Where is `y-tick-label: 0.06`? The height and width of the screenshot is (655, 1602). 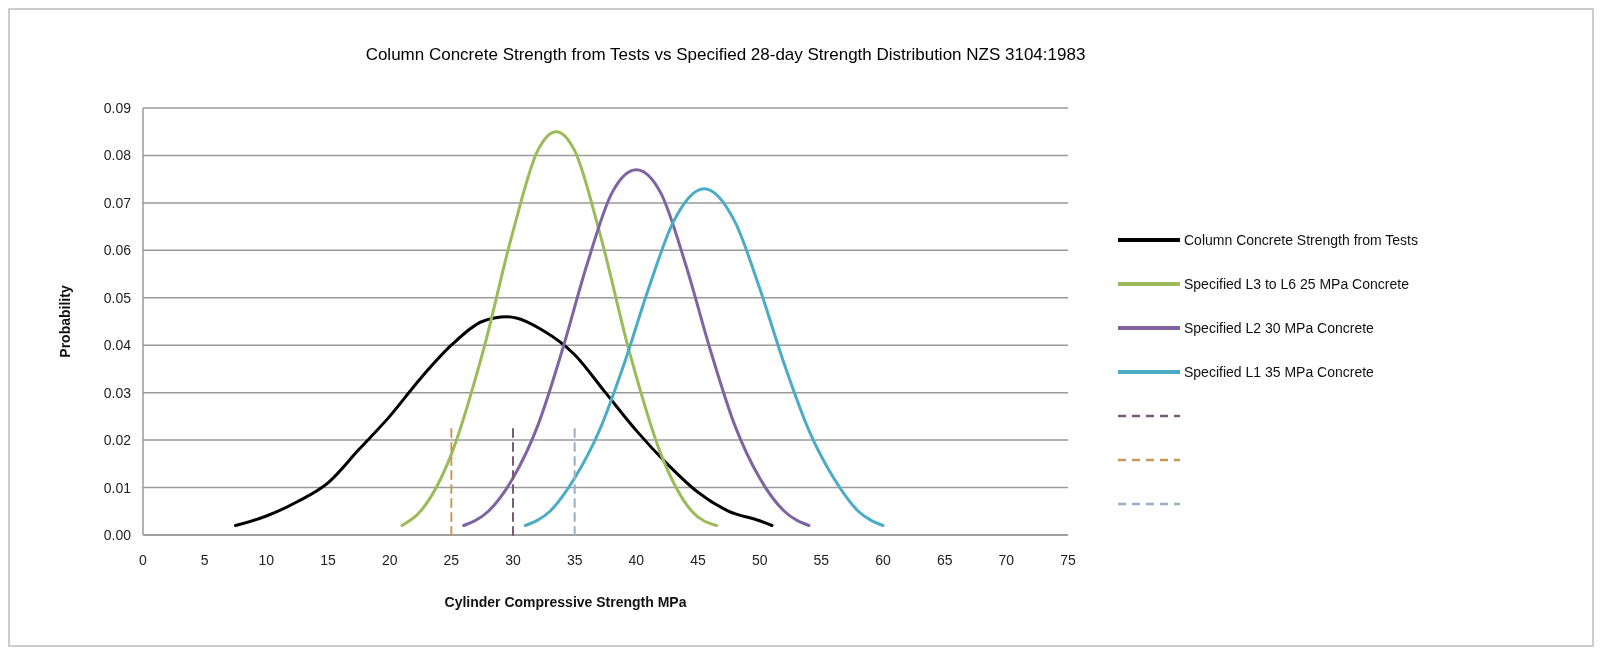 y-tick-label: 0.06 is located at coordinates (117, 250).